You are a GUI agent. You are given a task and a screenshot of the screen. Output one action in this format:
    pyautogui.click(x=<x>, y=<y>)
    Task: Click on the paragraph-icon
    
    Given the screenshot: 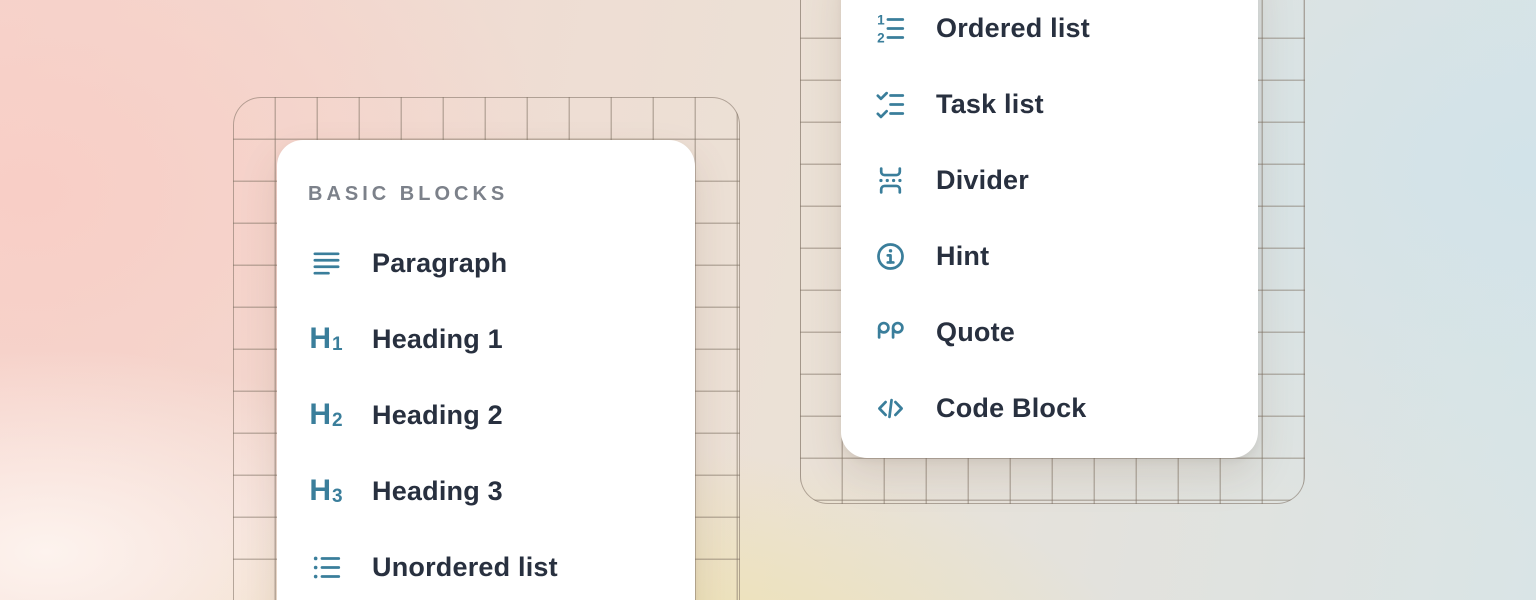 What is the action you would take?
    pyautogui.click(x=326, y=263)
    